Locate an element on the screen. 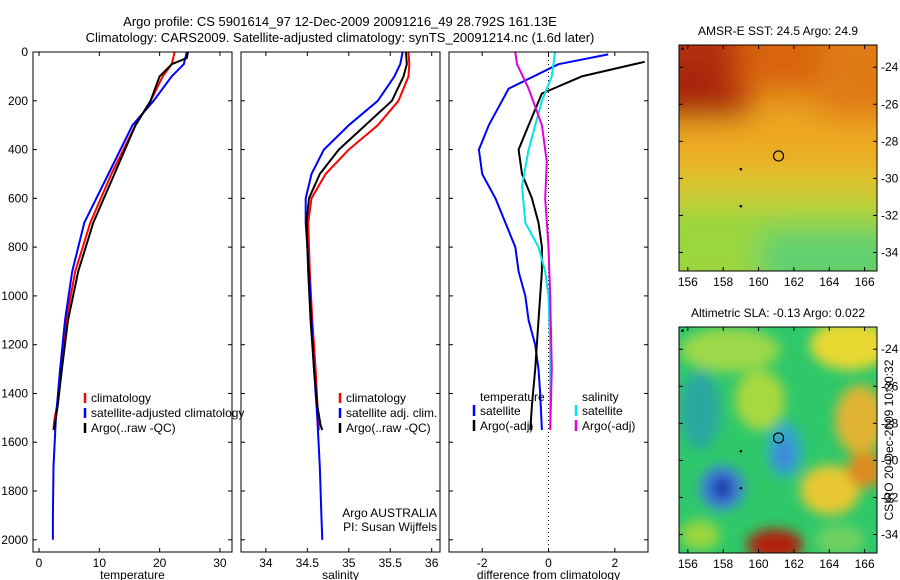  temperature-x-tick-label: 30 is located at coordinates (220, 563).